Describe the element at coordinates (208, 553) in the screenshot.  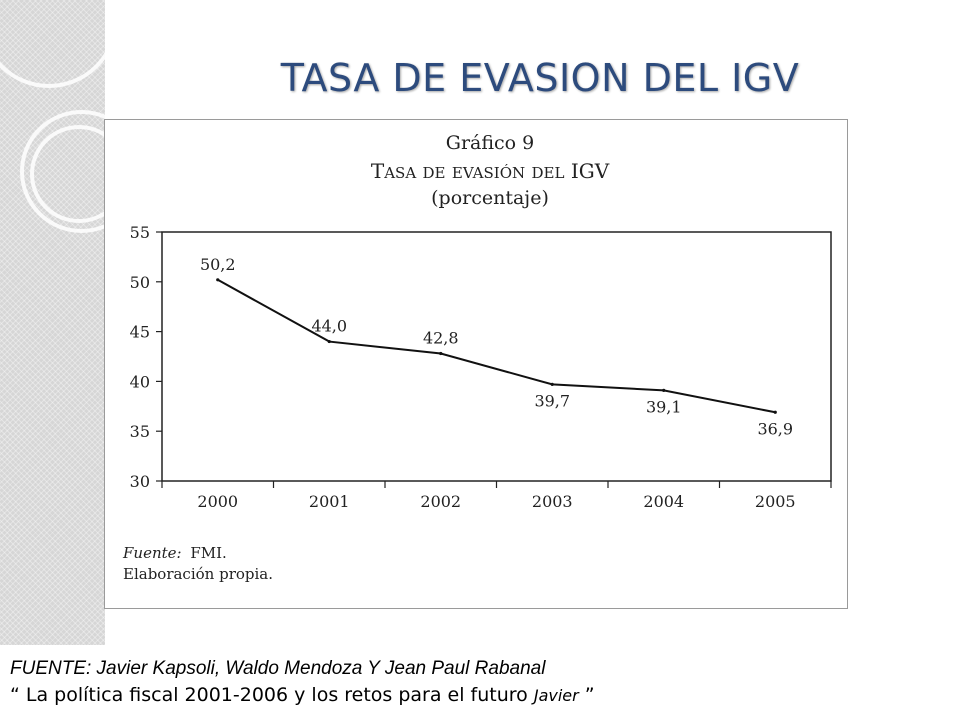
I see `chart-note-source-value: FMI.` at that location.